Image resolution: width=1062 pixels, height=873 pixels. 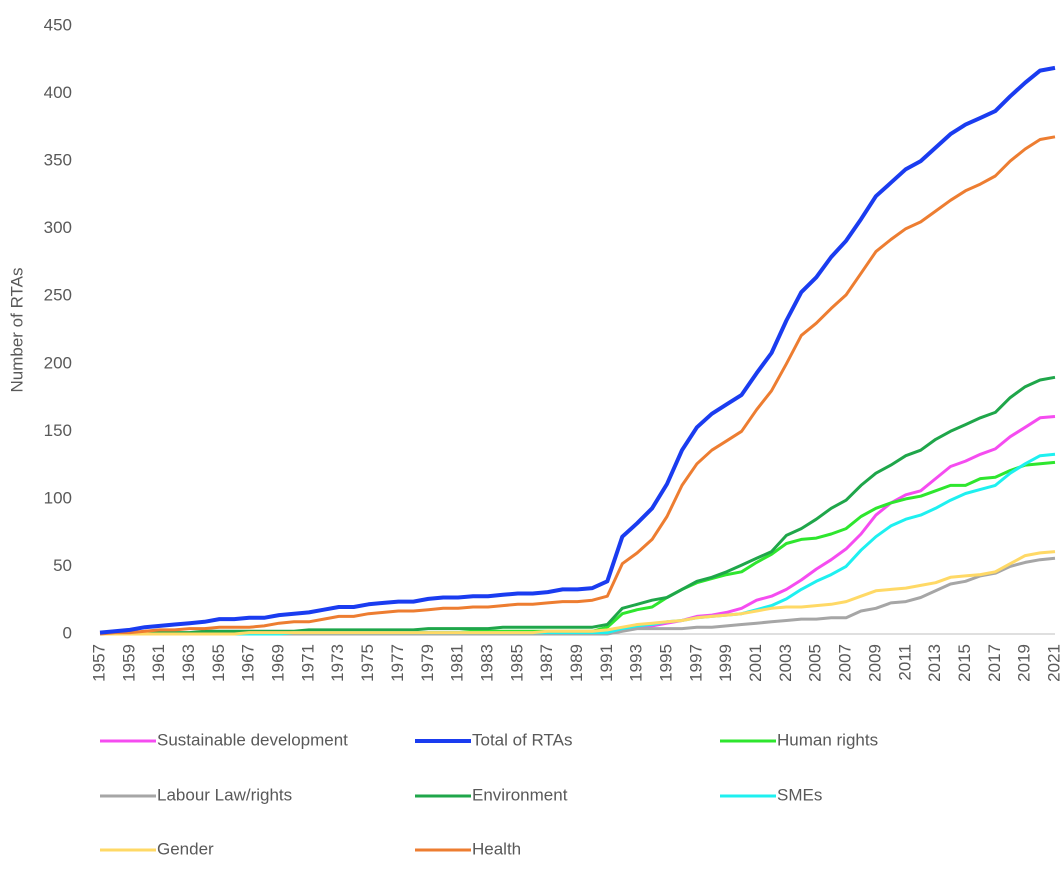 I want to click on legend-label: Gender, so click(x=185, y=848).